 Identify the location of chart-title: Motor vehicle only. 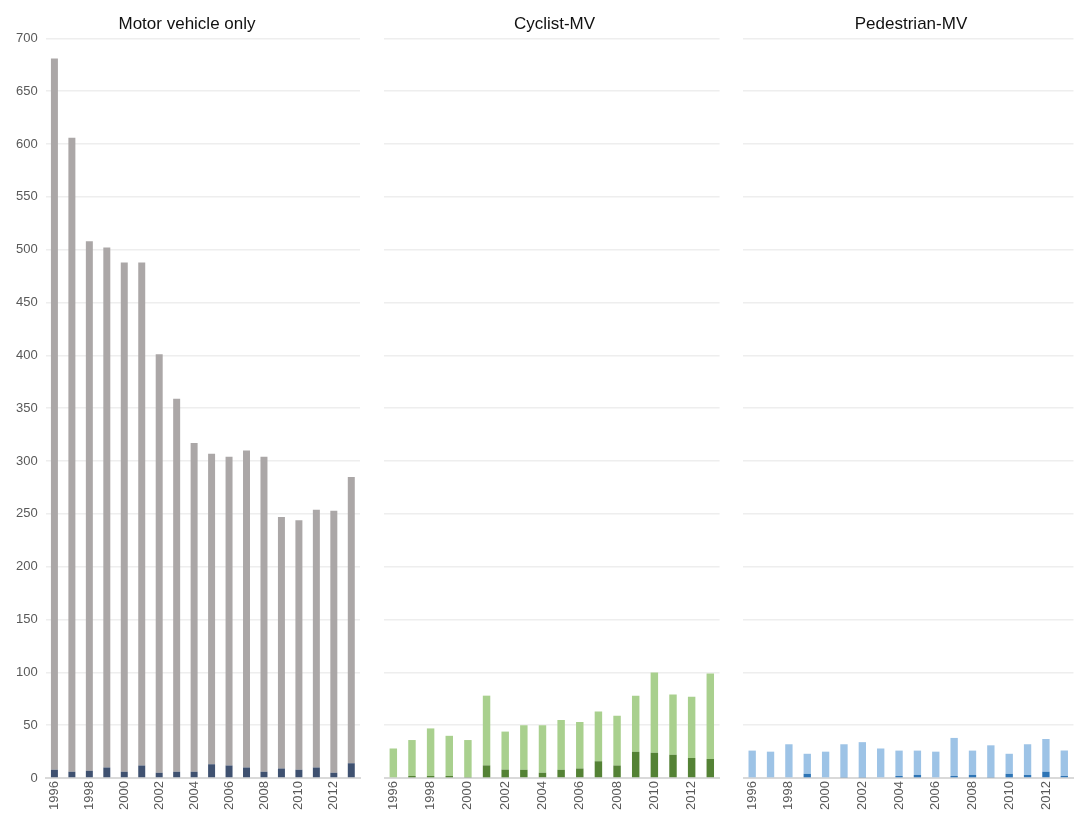
(187, 23).